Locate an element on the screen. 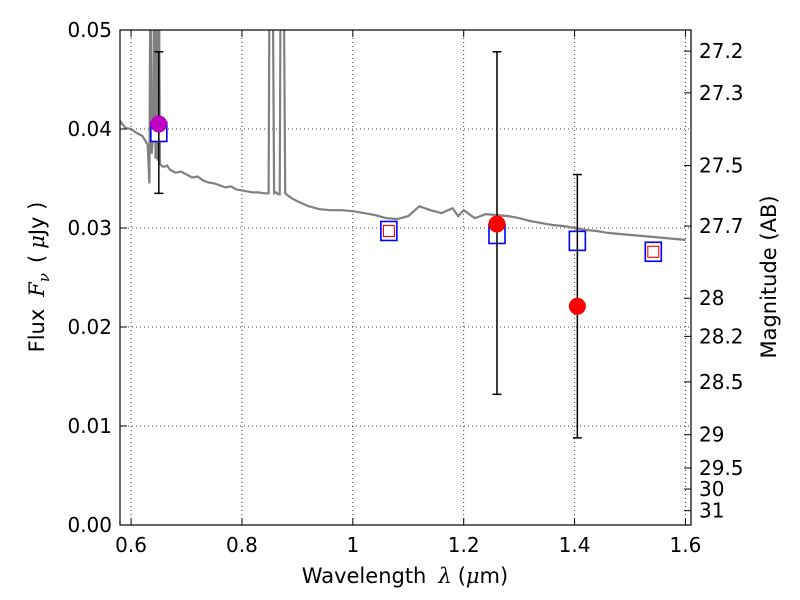 The image size is (800, 600). magnitude-tick-label: 28.5 is located at coordinates (721, 382).